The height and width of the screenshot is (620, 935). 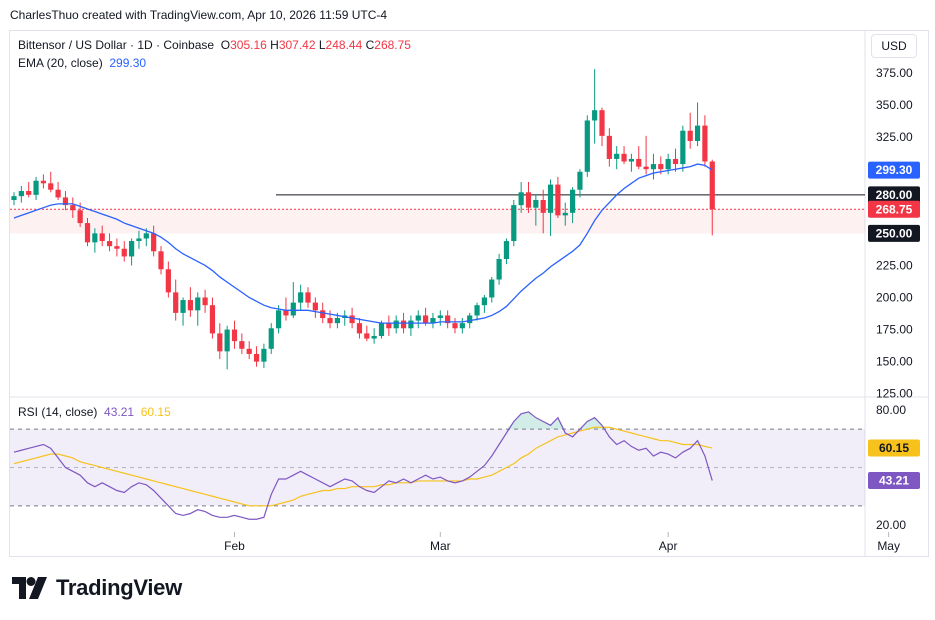 What do you see at coordinates (888, 546) in the screenshot?
I see `x-tick-label: May` at bounding box center [888, 546].